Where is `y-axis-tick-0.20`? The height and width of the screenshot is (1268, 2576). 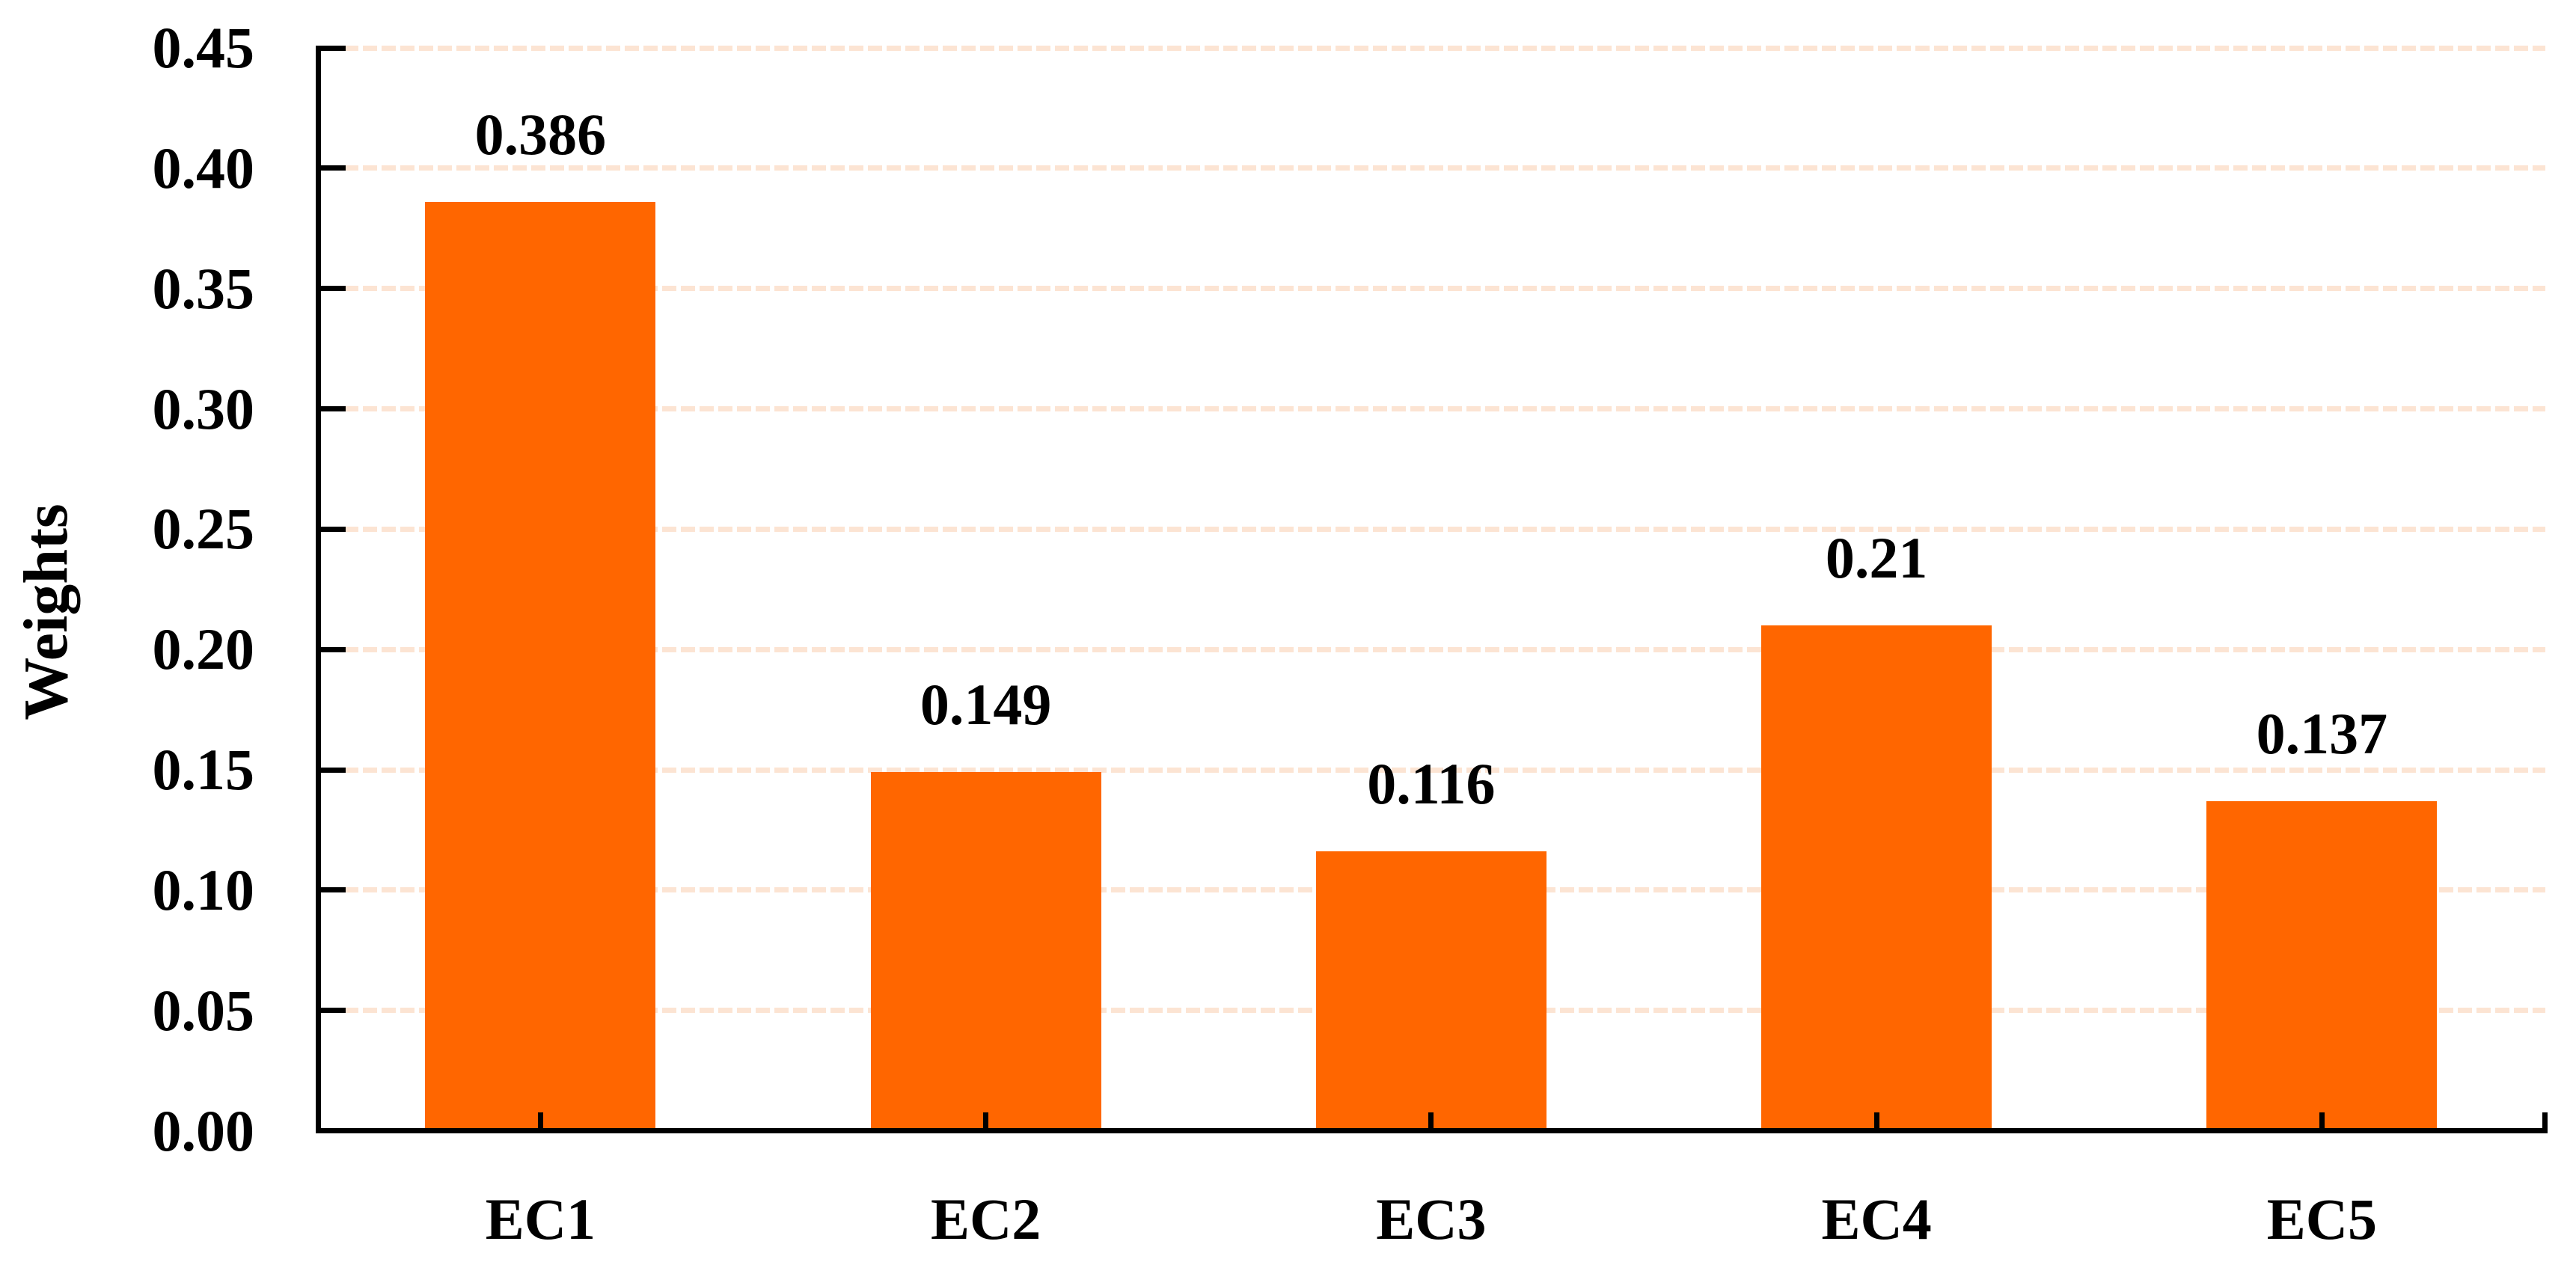 y-axis-tick-0.20 is located at coordinates (333, 649).